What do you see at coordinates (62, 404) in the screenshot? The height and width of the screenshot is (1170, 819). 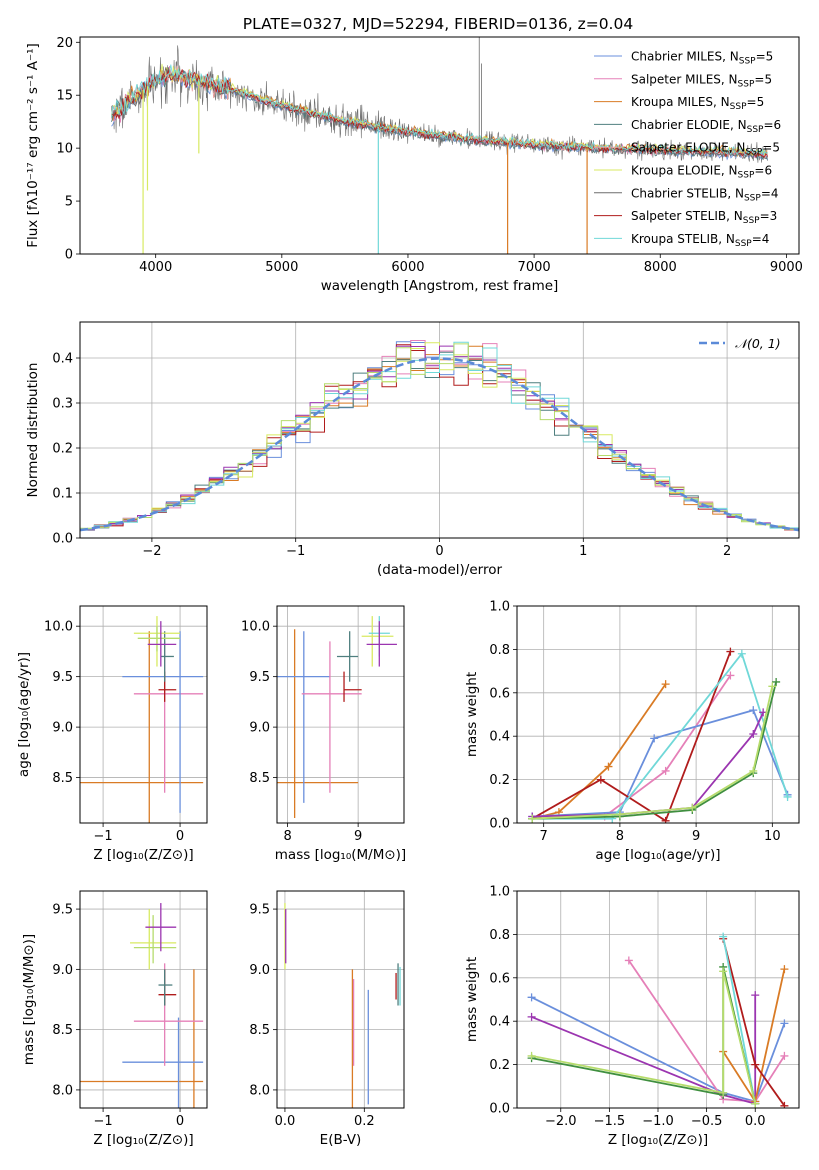 I see `y-tick-label: 0.3` at bounding box center [62, 404].